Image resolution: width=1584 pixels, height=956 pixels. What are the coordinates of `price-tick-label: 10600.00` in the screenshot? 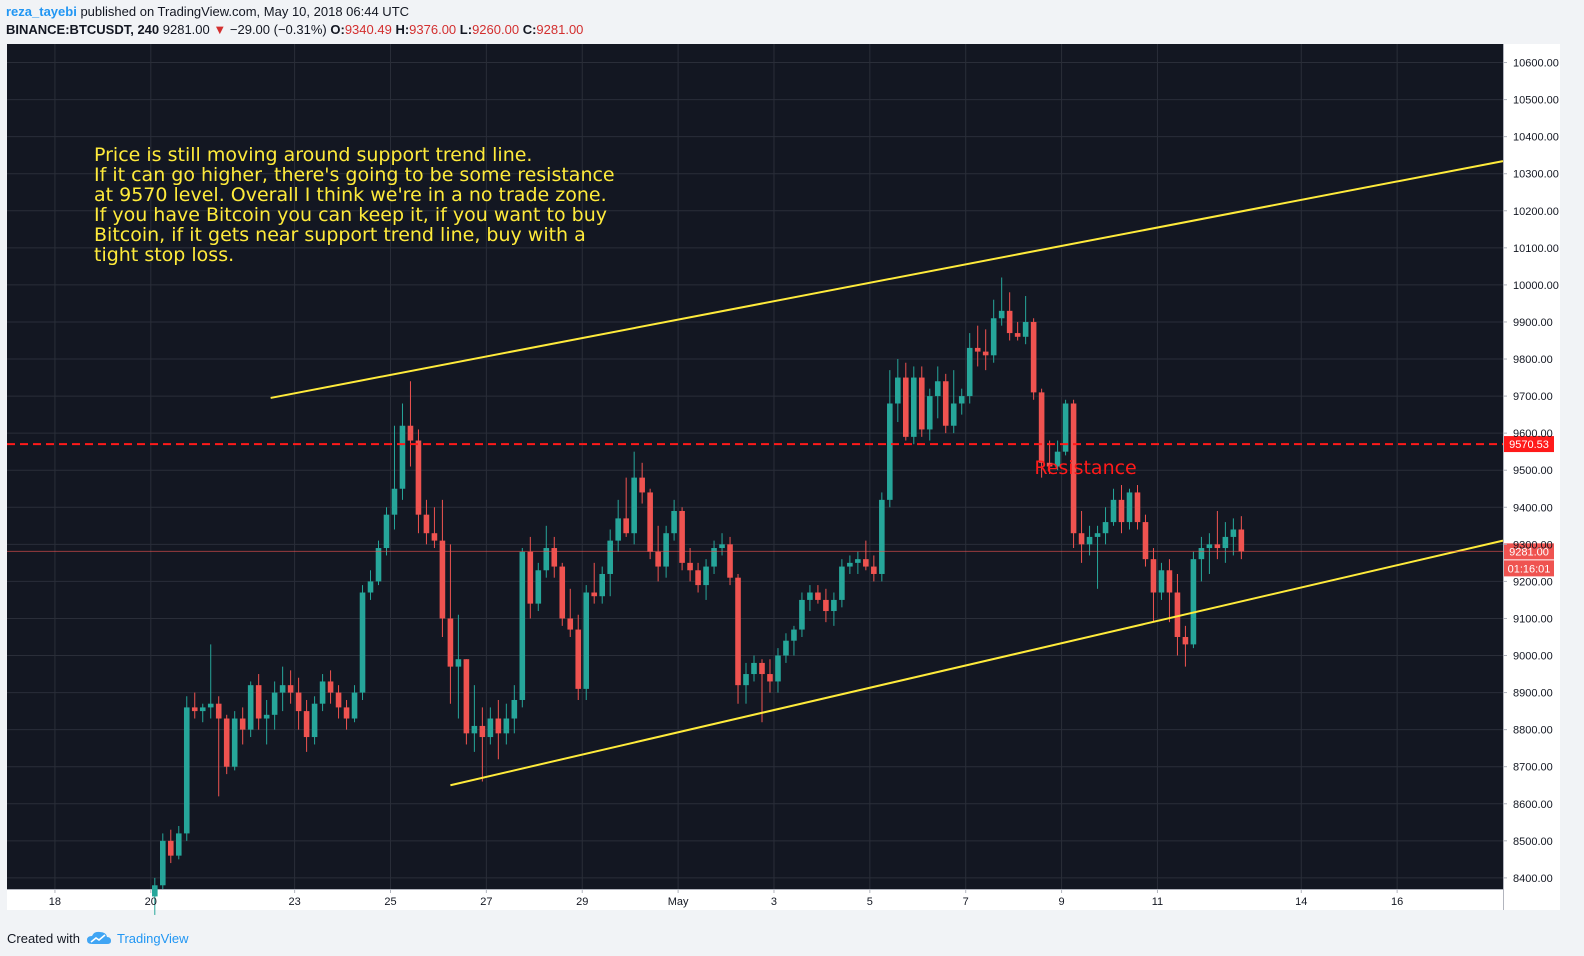 It's located at (1536, 64).